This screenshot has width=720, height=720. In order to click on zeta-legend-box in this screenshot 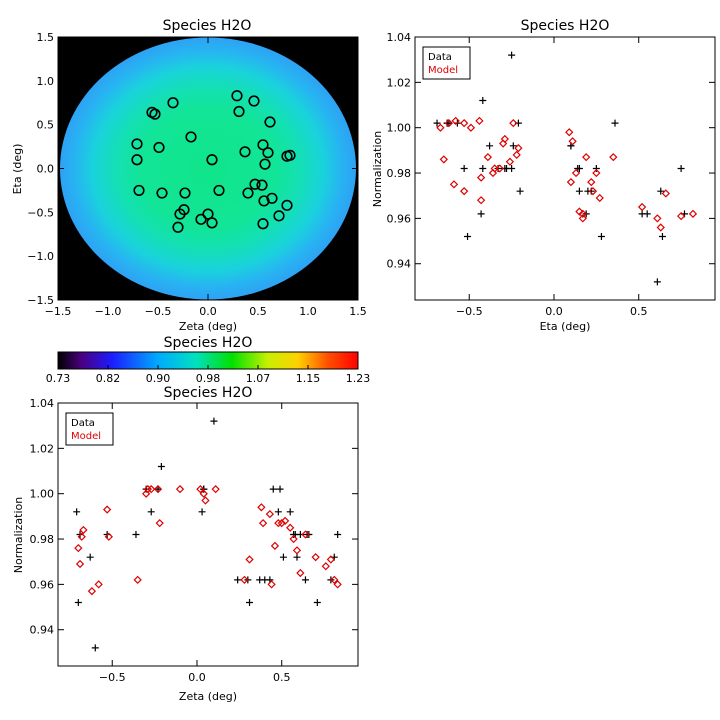, I will do `click(89, 429)`.